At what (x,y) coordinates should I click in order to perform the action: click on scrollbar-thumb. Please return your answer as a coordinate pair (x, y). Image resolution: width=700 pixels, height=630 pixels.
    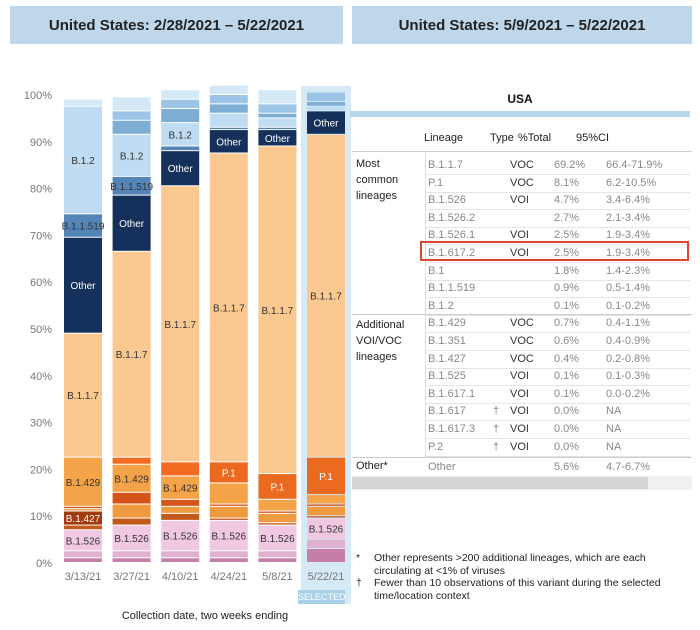
    Looking at the image, I should click on (500, 483).